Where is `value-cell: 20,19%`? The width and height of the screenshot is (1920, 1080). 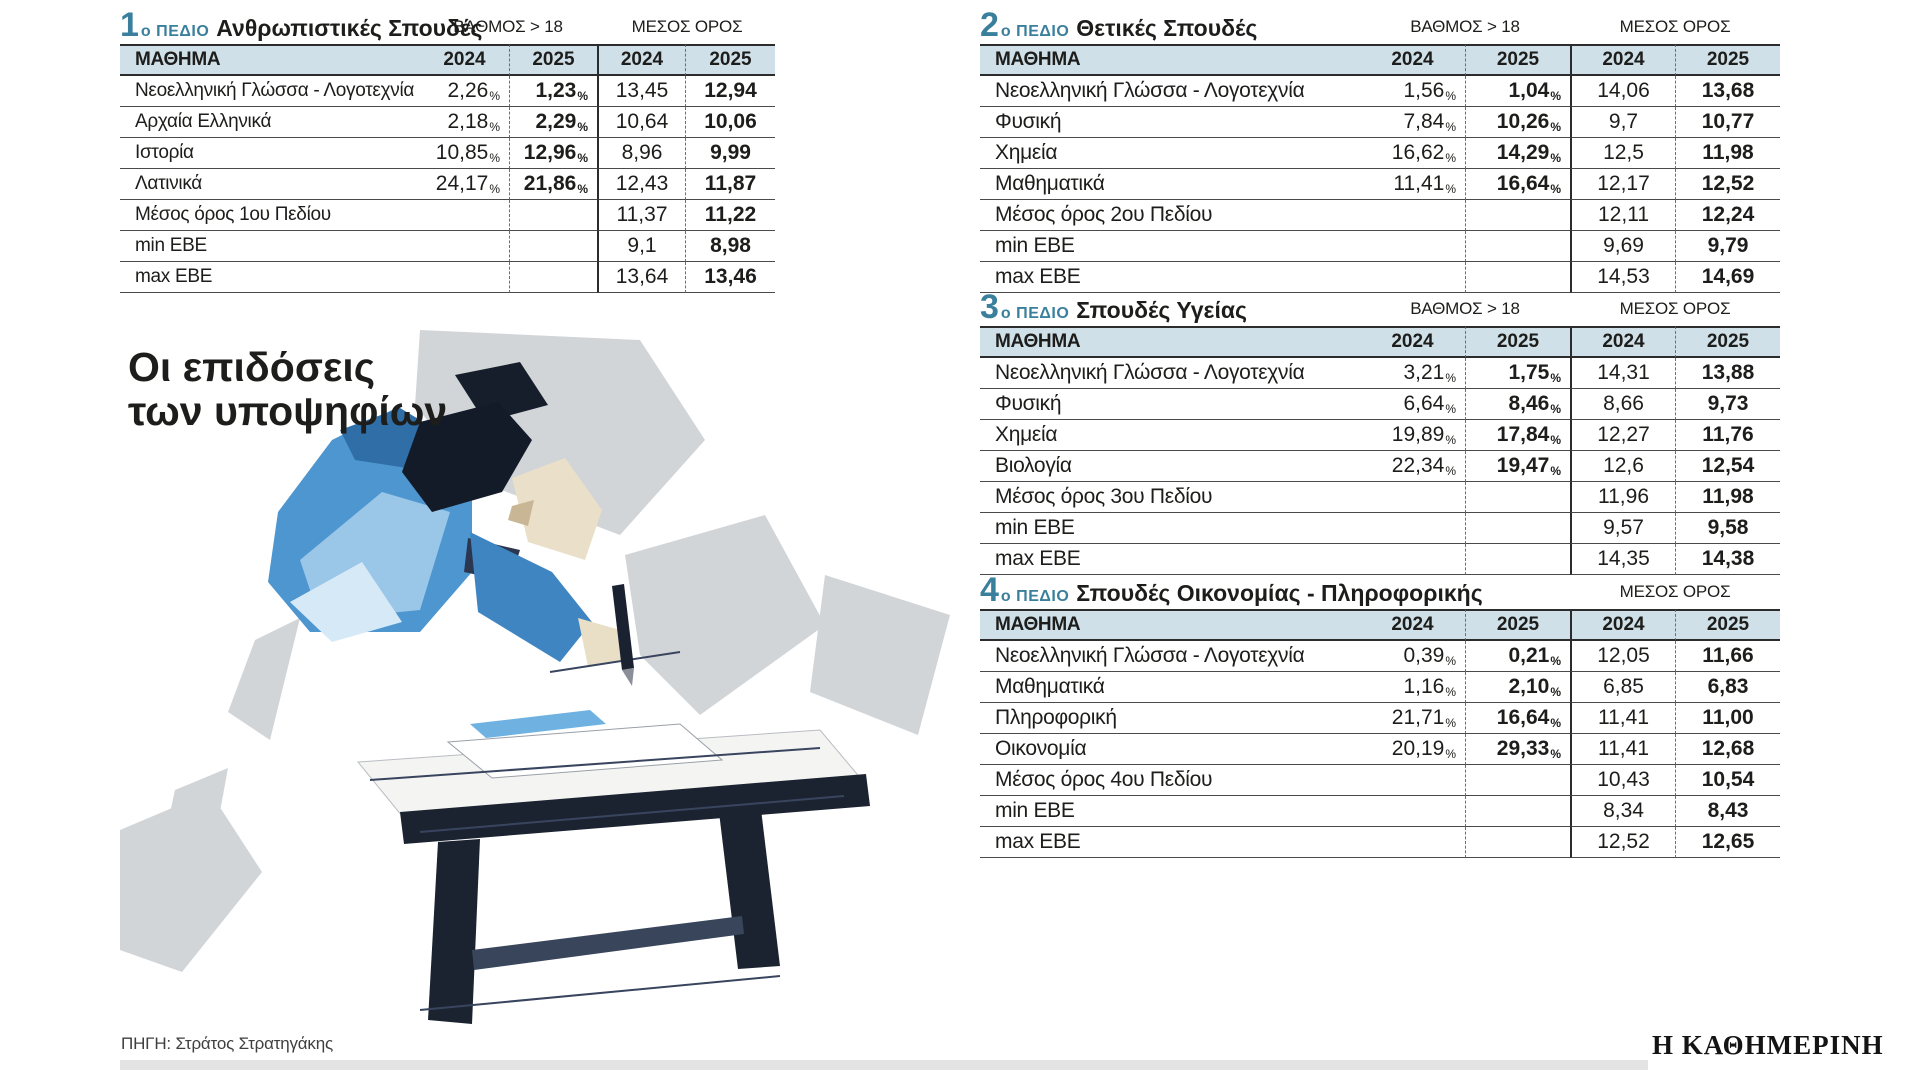
value-cell: 20,19% is located at coordinates (1412, 749).